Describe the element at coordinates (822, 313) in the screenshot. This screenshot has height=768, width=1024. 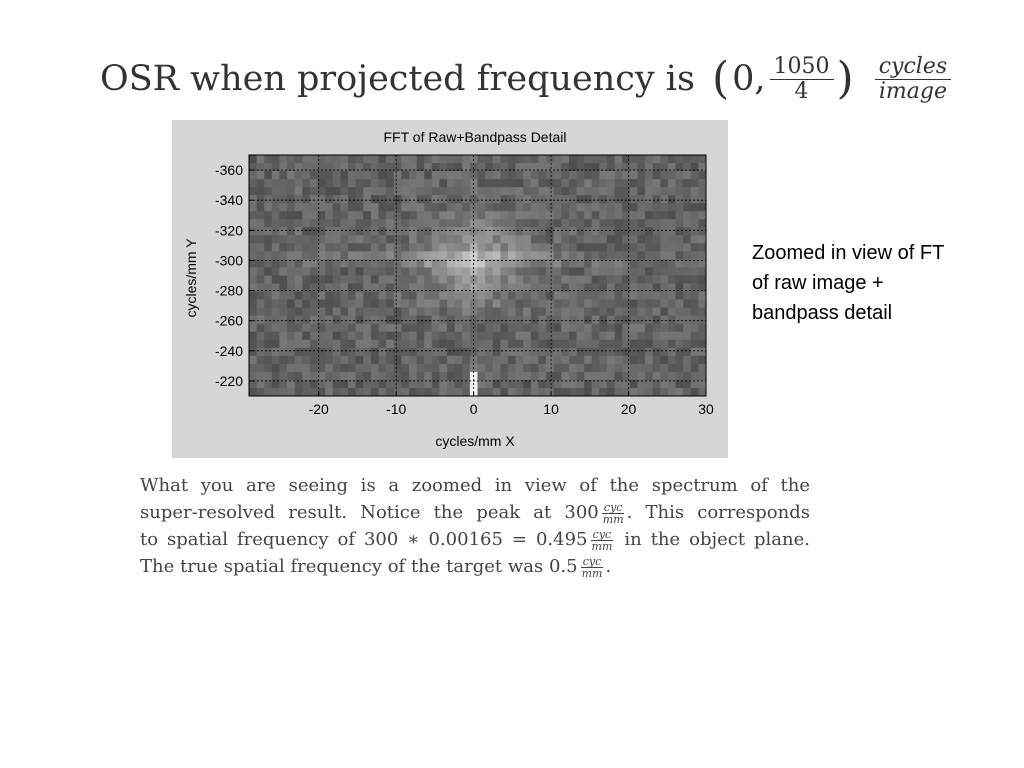
I see `side-note-line-3: bandpass detail` at that location.